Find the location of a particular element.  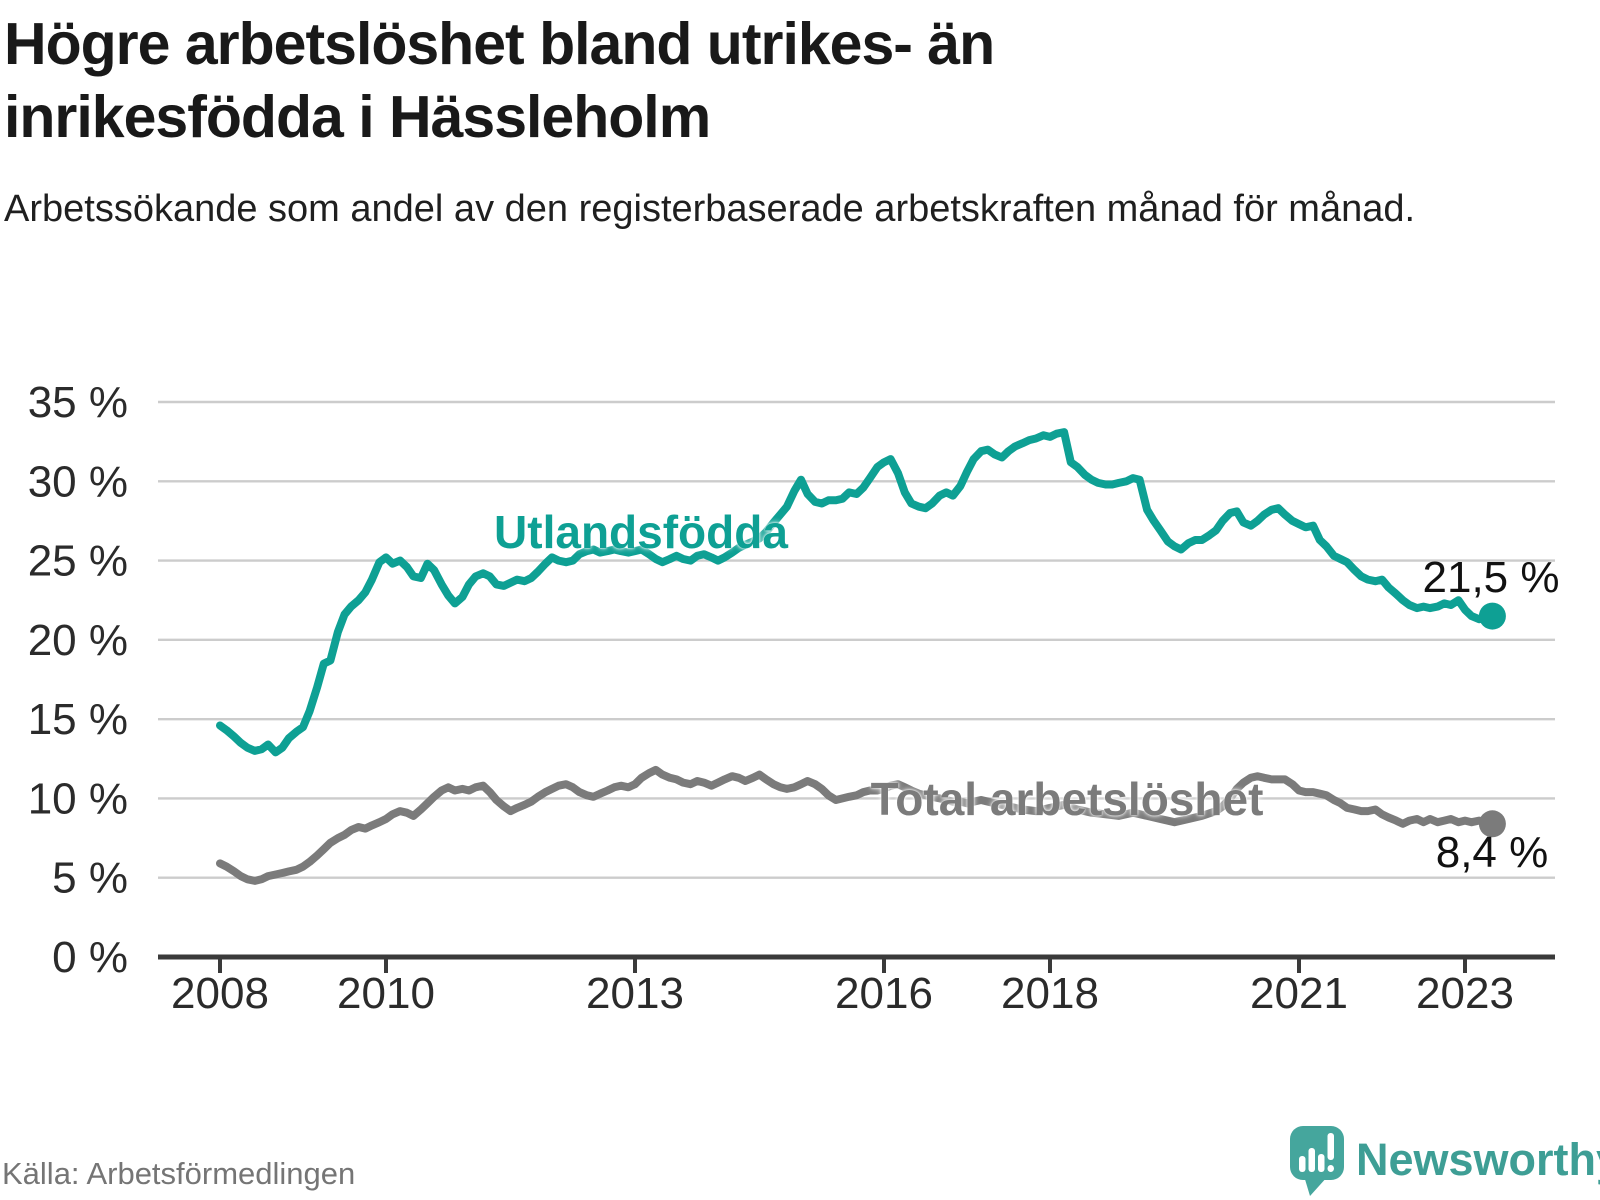

y-axis-tick-label: 5 % is located at coordinates (90, 878).